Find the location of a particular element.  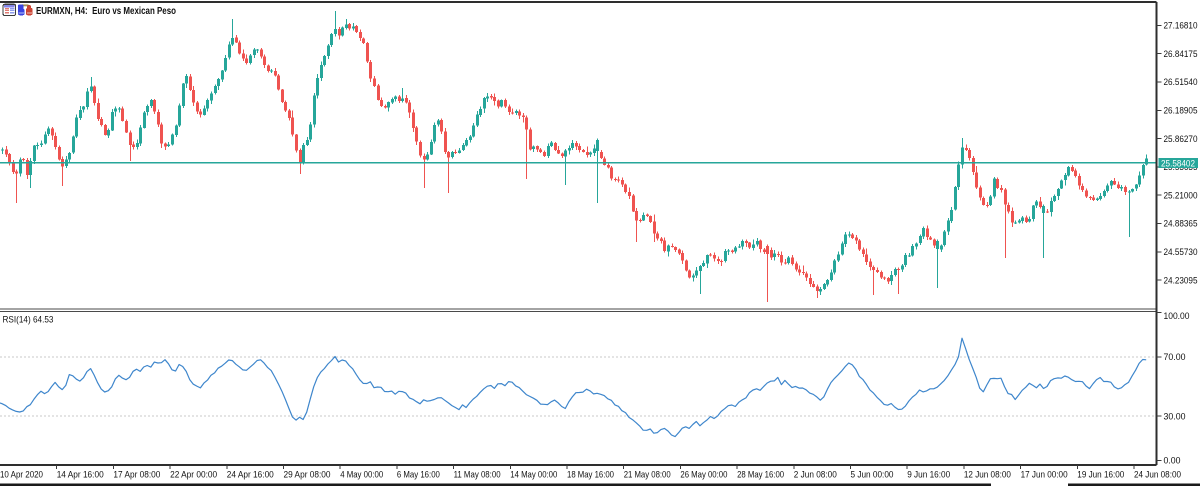

svg-text: 26.84175 is located at coordinates (1181, 54).